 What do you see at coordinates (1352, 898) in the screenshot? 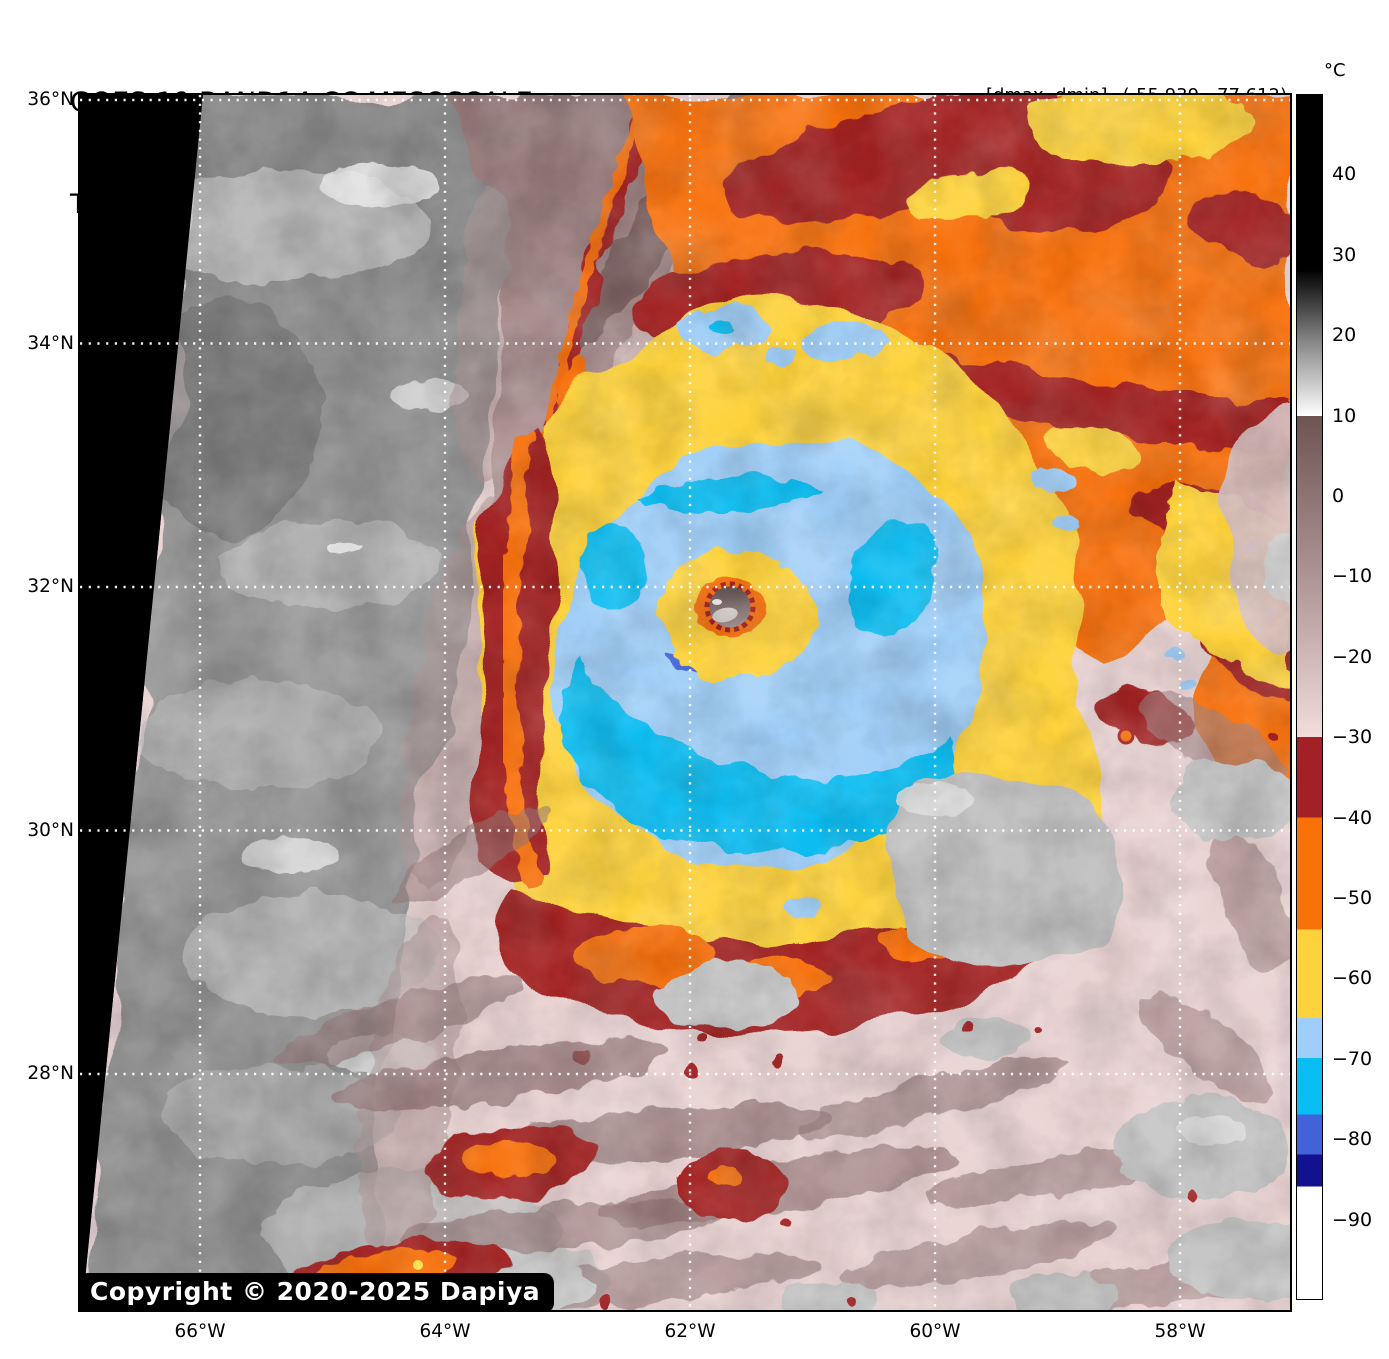
I see `colorbar-tick-label: −50` at bounding box center [1352, 898].